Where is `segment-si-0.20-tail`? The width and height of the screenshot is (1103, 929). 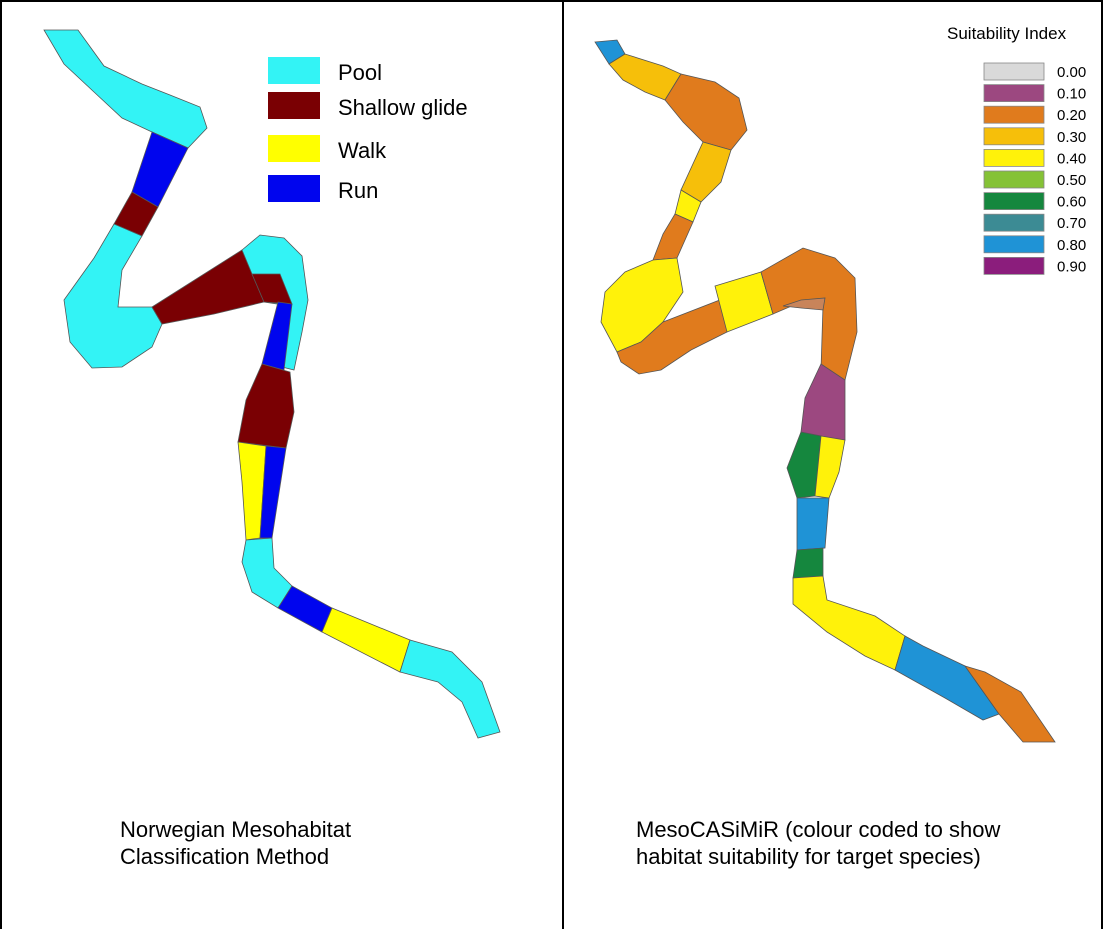
segment-si-0.20-tail is located at coordinates (1010, 704).